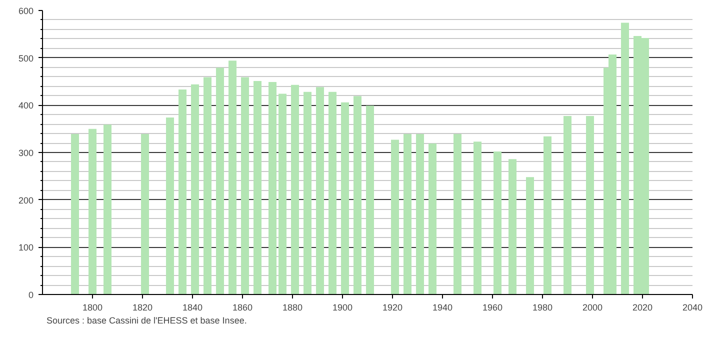  Describe the element at coordinates (242, 307) in the screenshot. I see `x-tick-label: 1860` at that location.